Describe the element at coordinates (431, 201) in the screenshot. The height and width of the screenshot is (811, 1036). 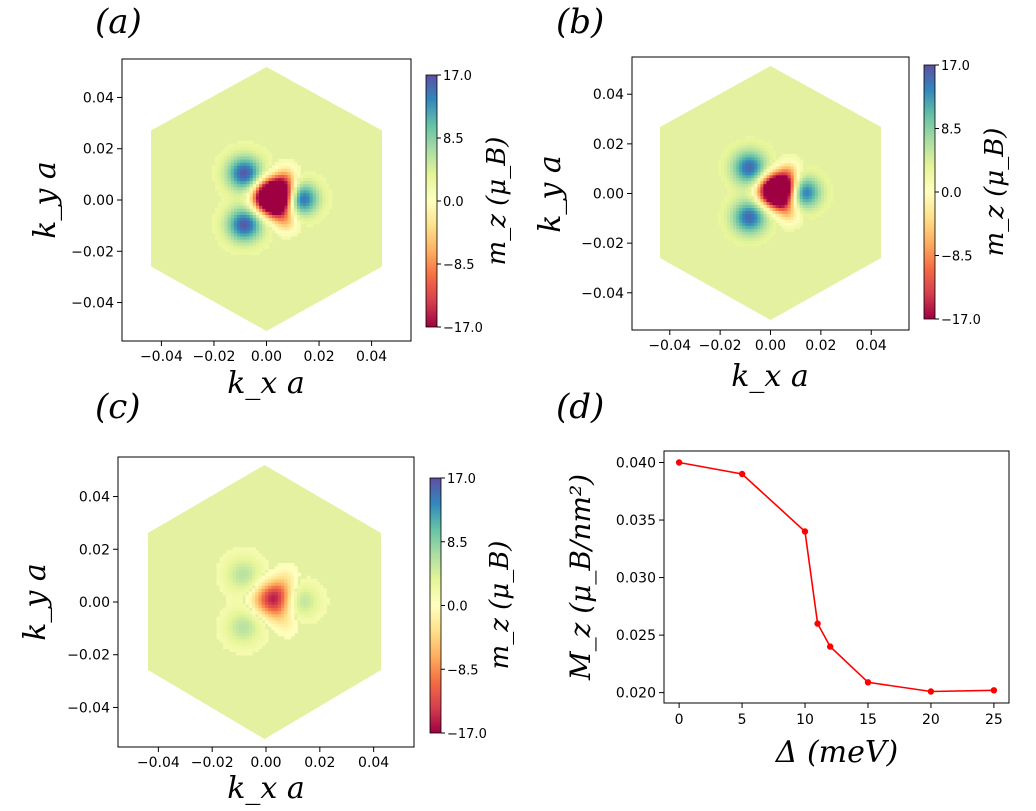
I see `colorbar` at that location.